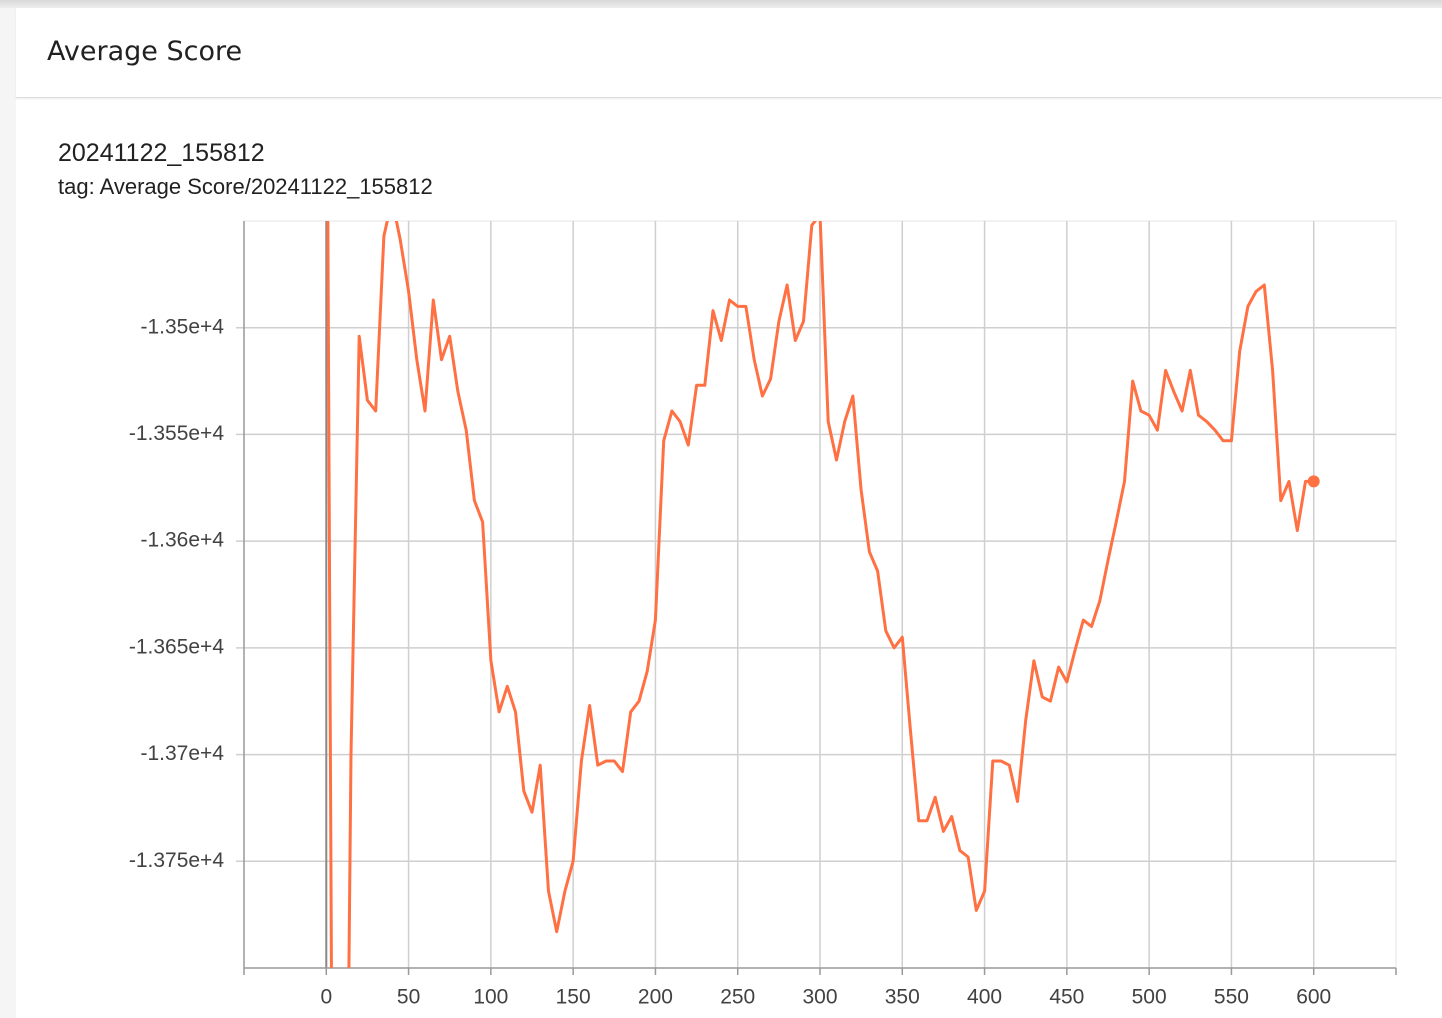 Image resolution: width=1442 pixels, height=1018 pixels. Describe the element at coordinates (1313, 481) in the screenshot. I see `end-point` at that location.